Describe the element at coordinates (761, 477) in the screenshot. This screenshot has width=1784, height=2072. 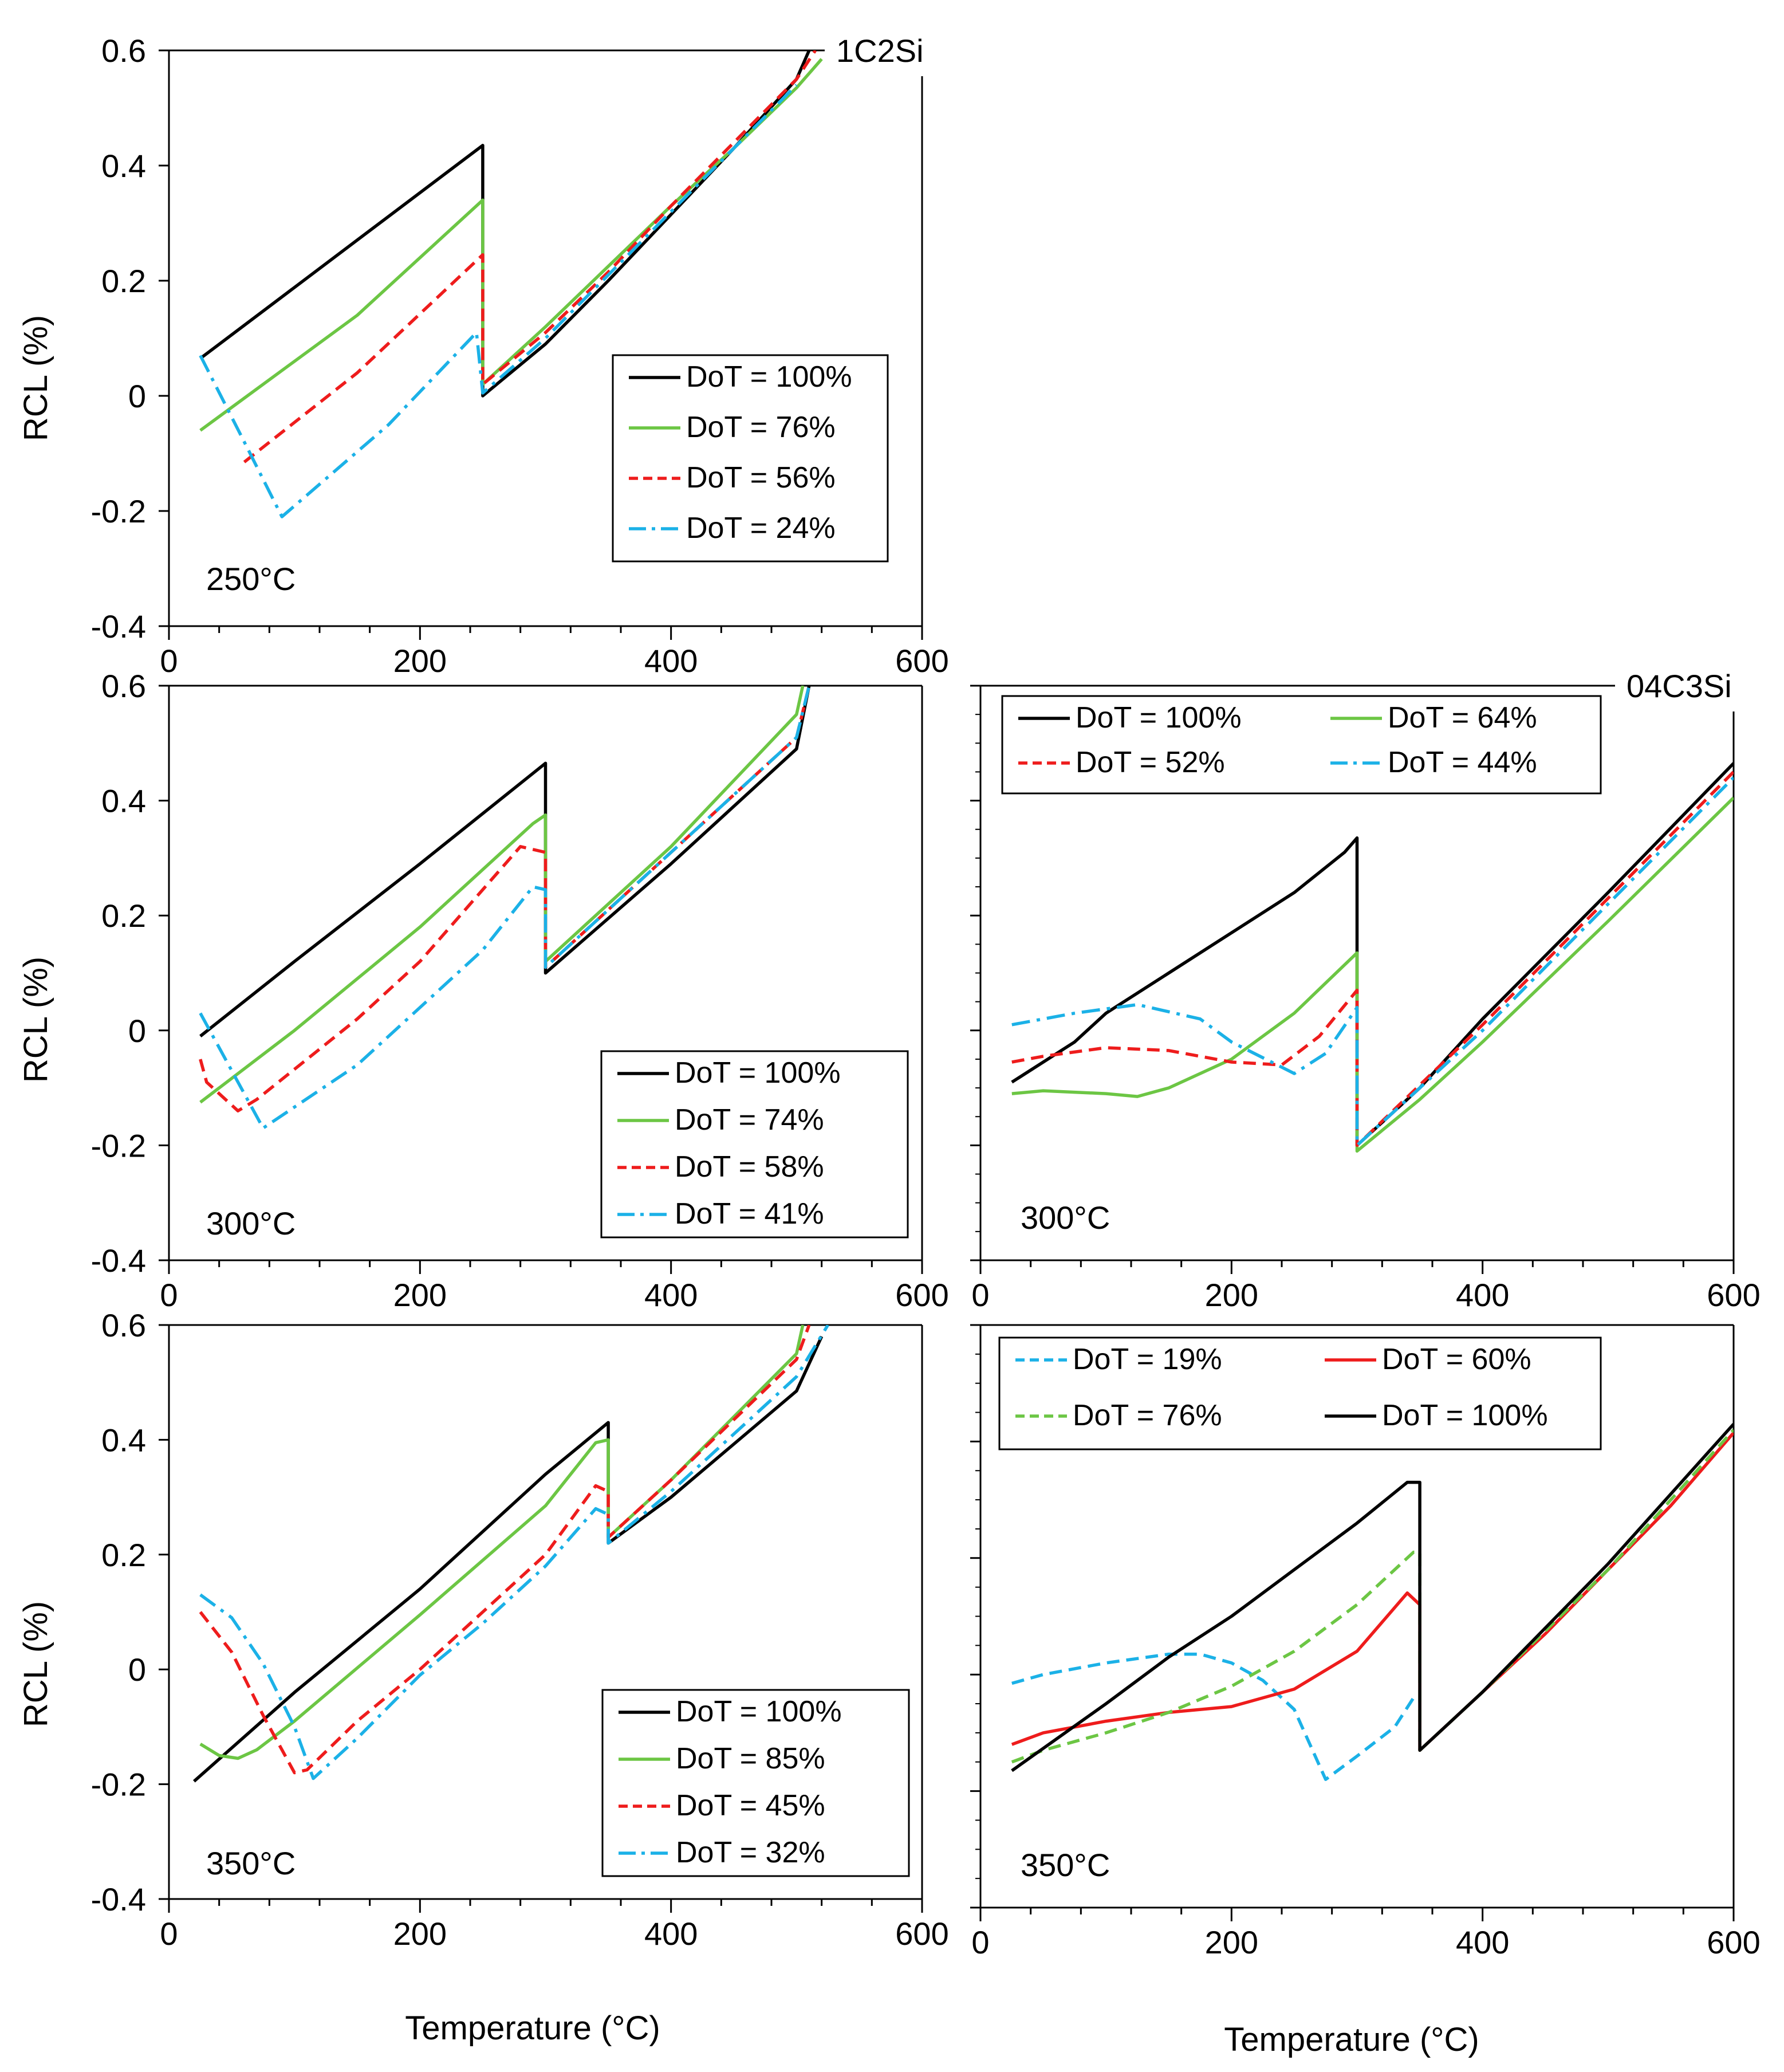
I see `legend-label: DoT = 56%` at that location.